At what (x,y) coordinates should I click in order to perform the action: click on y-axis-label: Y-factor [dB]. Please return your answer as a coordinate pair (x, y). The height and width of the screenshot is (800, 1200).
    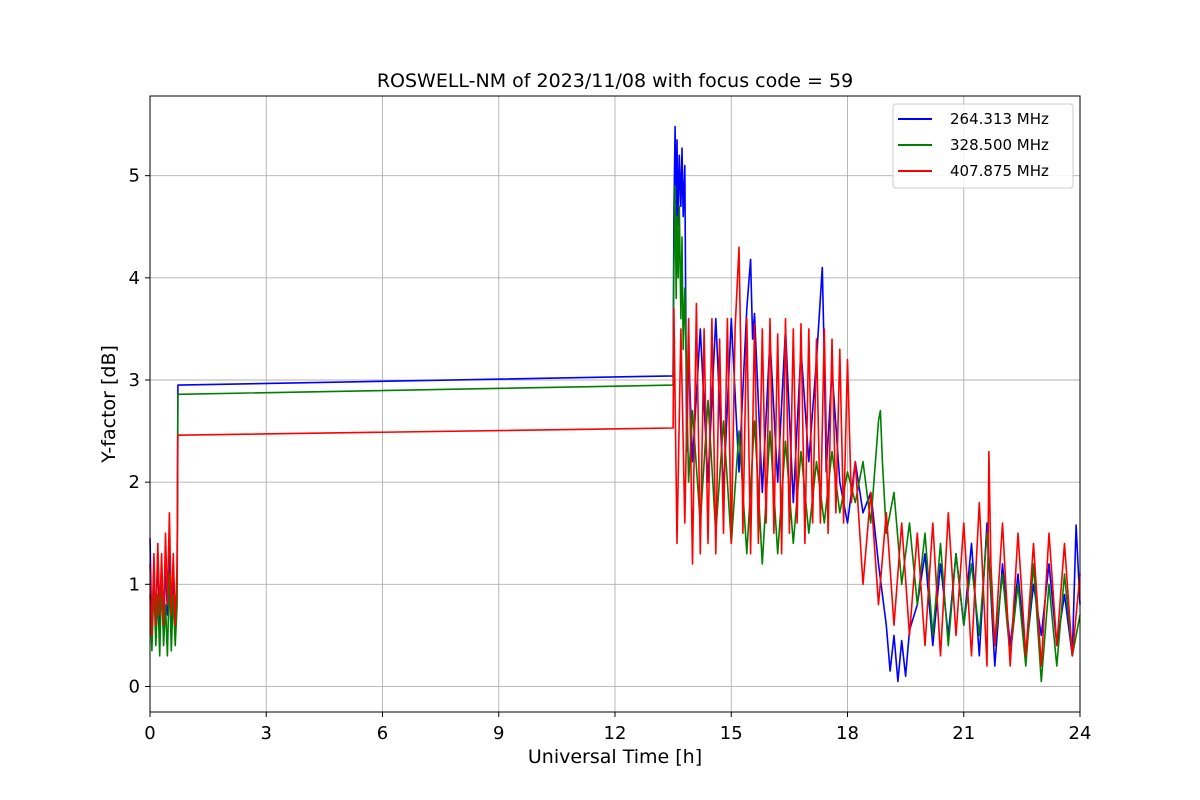
    Looking at the image, I should click on (109, 404).